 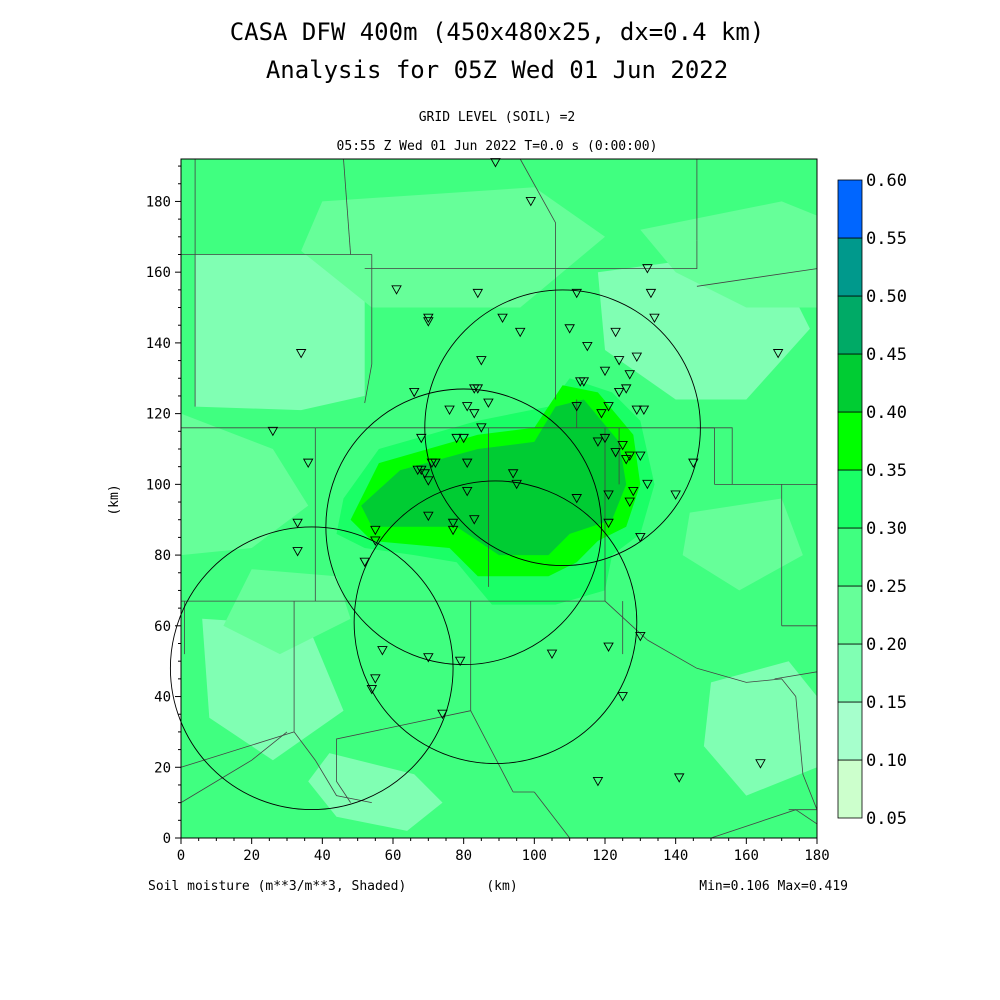 I want to click on field-region-020-e, so click(x=742, y=544).